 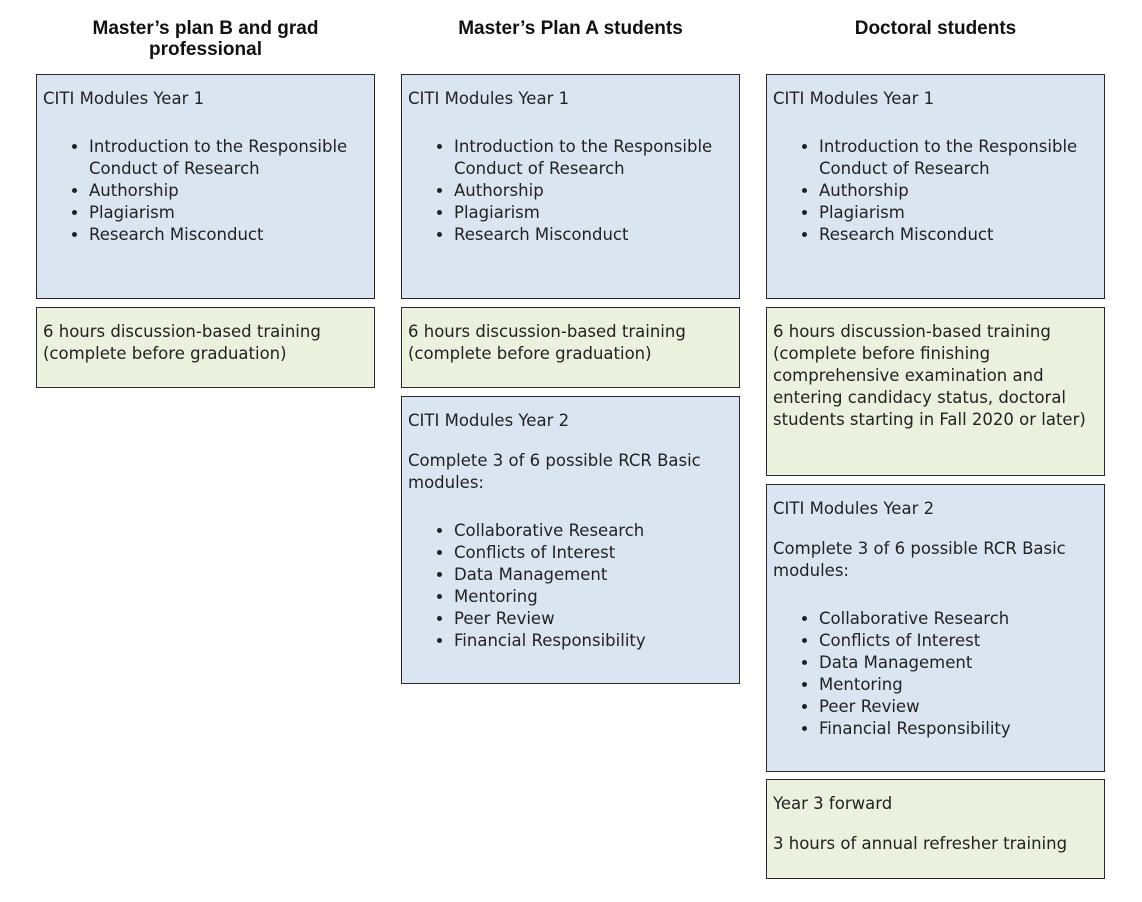 What do you see at coordinates (920, 843) in the screenshot?
I see `box-text: 3 hours of annual refresher training` at bounding box center [920, 843].